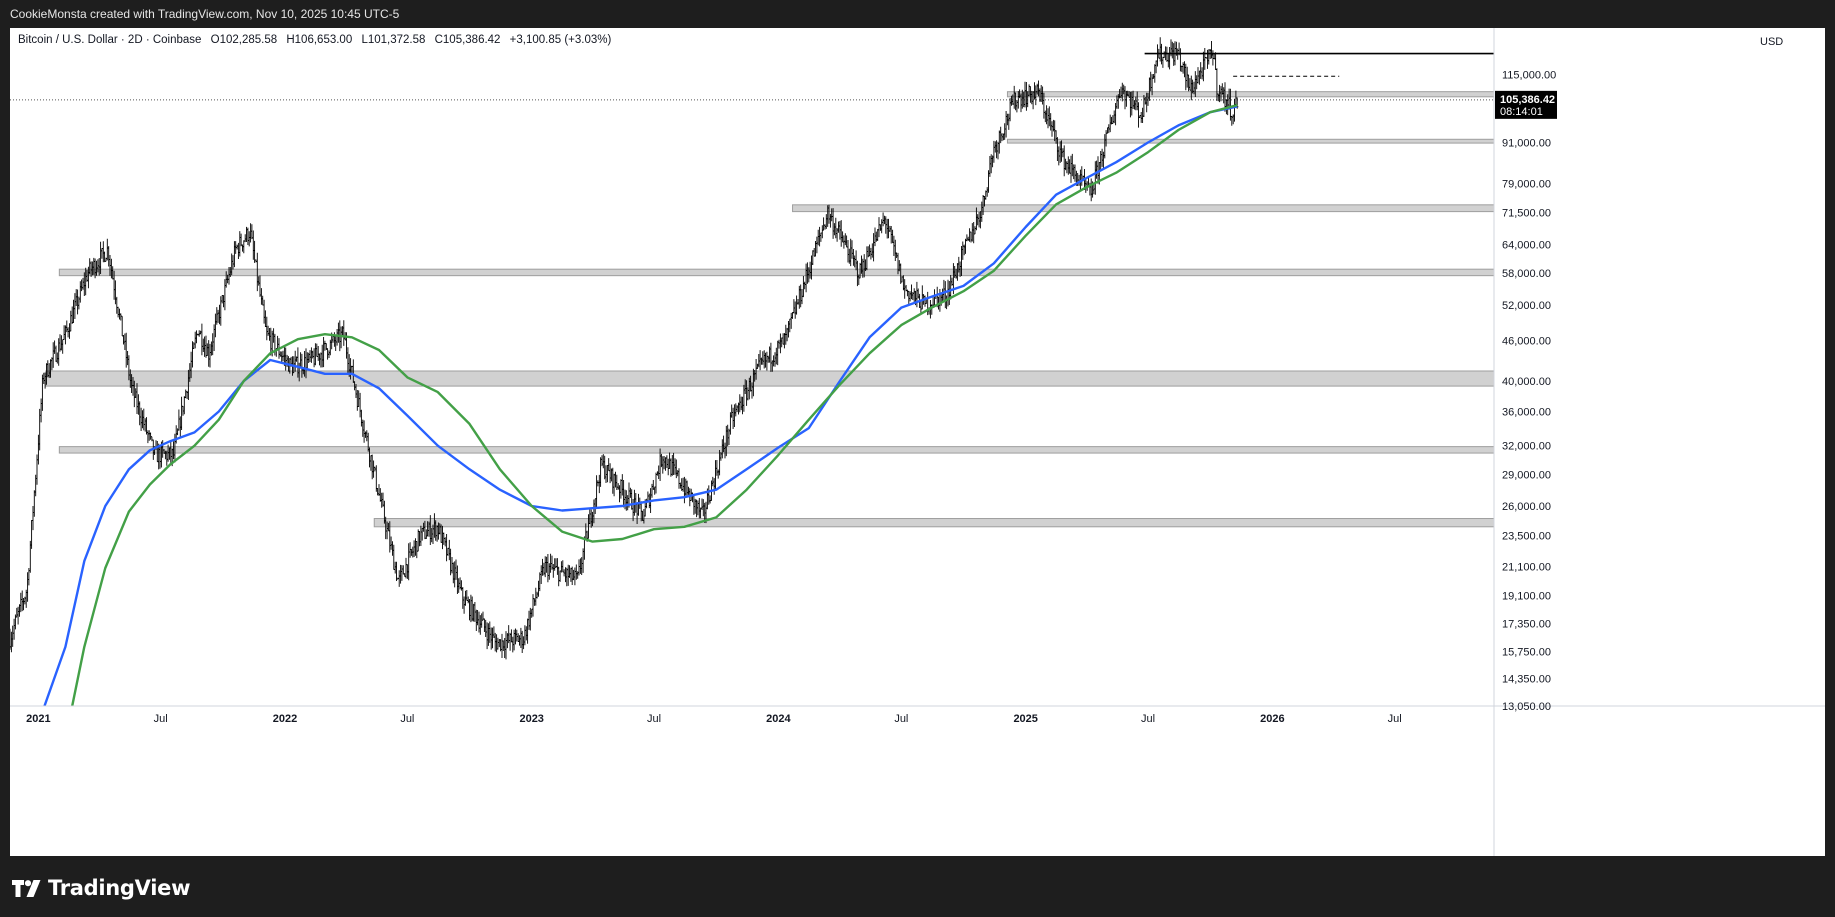 The height and width of the screenshot is (917, 1835). Describe the element at coordinates (1526, 475) in the screenshot. I see `price-tick-label: 29,000.00` at that location.